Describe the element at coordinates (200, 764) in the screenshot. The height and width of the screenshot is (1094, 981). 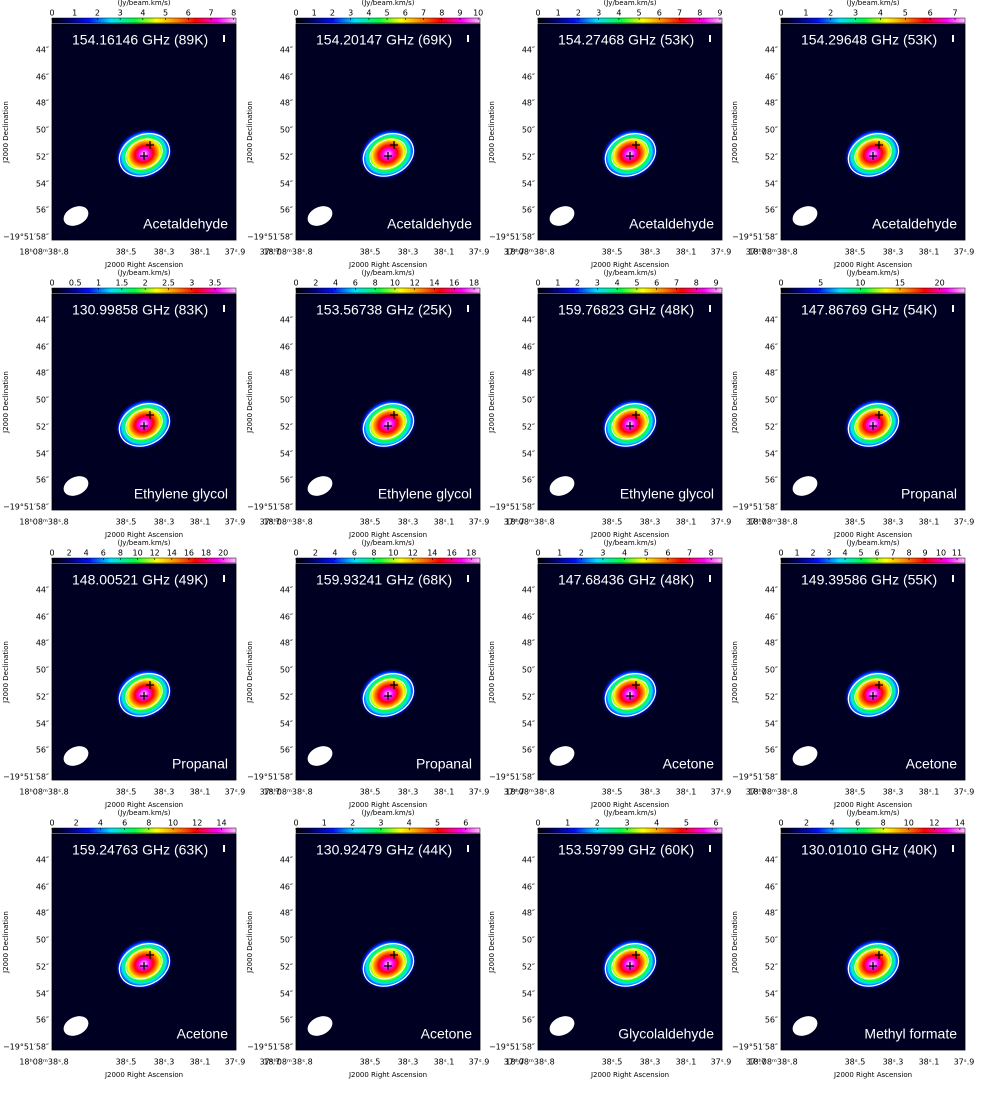
I see `molecule-label: Propanal` at that location.